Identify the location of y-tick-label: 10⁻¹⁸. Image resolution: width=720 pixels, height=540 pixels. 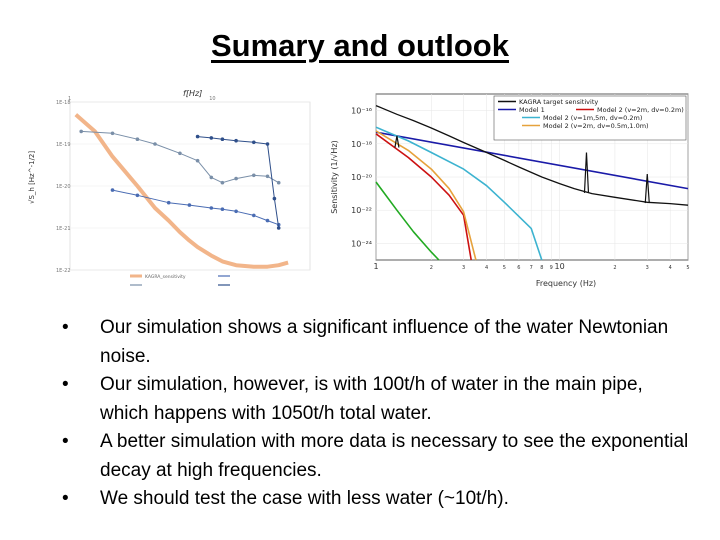
(361, 144).